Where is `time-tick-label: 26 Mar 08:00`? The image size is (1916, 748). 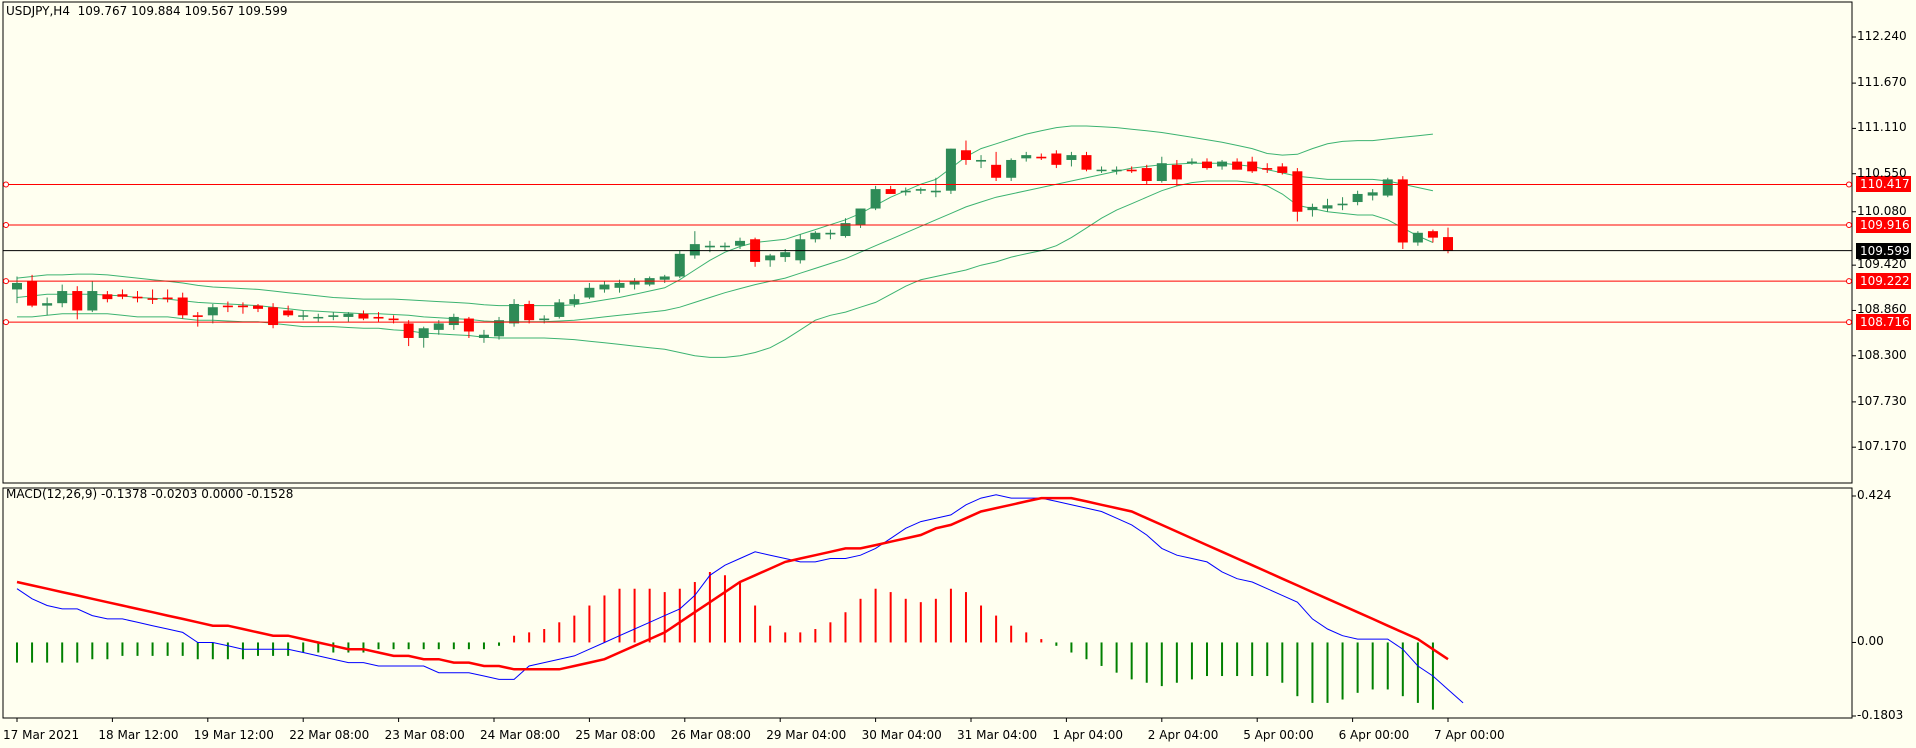 time-tick-label: 26 Mar 08:00 is located at coordinates (710, 735).